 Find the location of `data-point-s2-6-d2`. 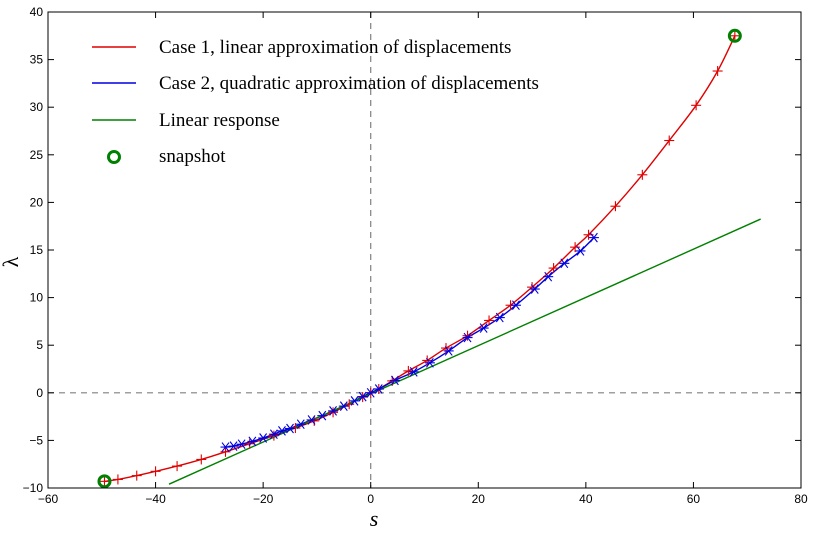

data-point-s2-6-d2 is located at coordinates (273, 434).